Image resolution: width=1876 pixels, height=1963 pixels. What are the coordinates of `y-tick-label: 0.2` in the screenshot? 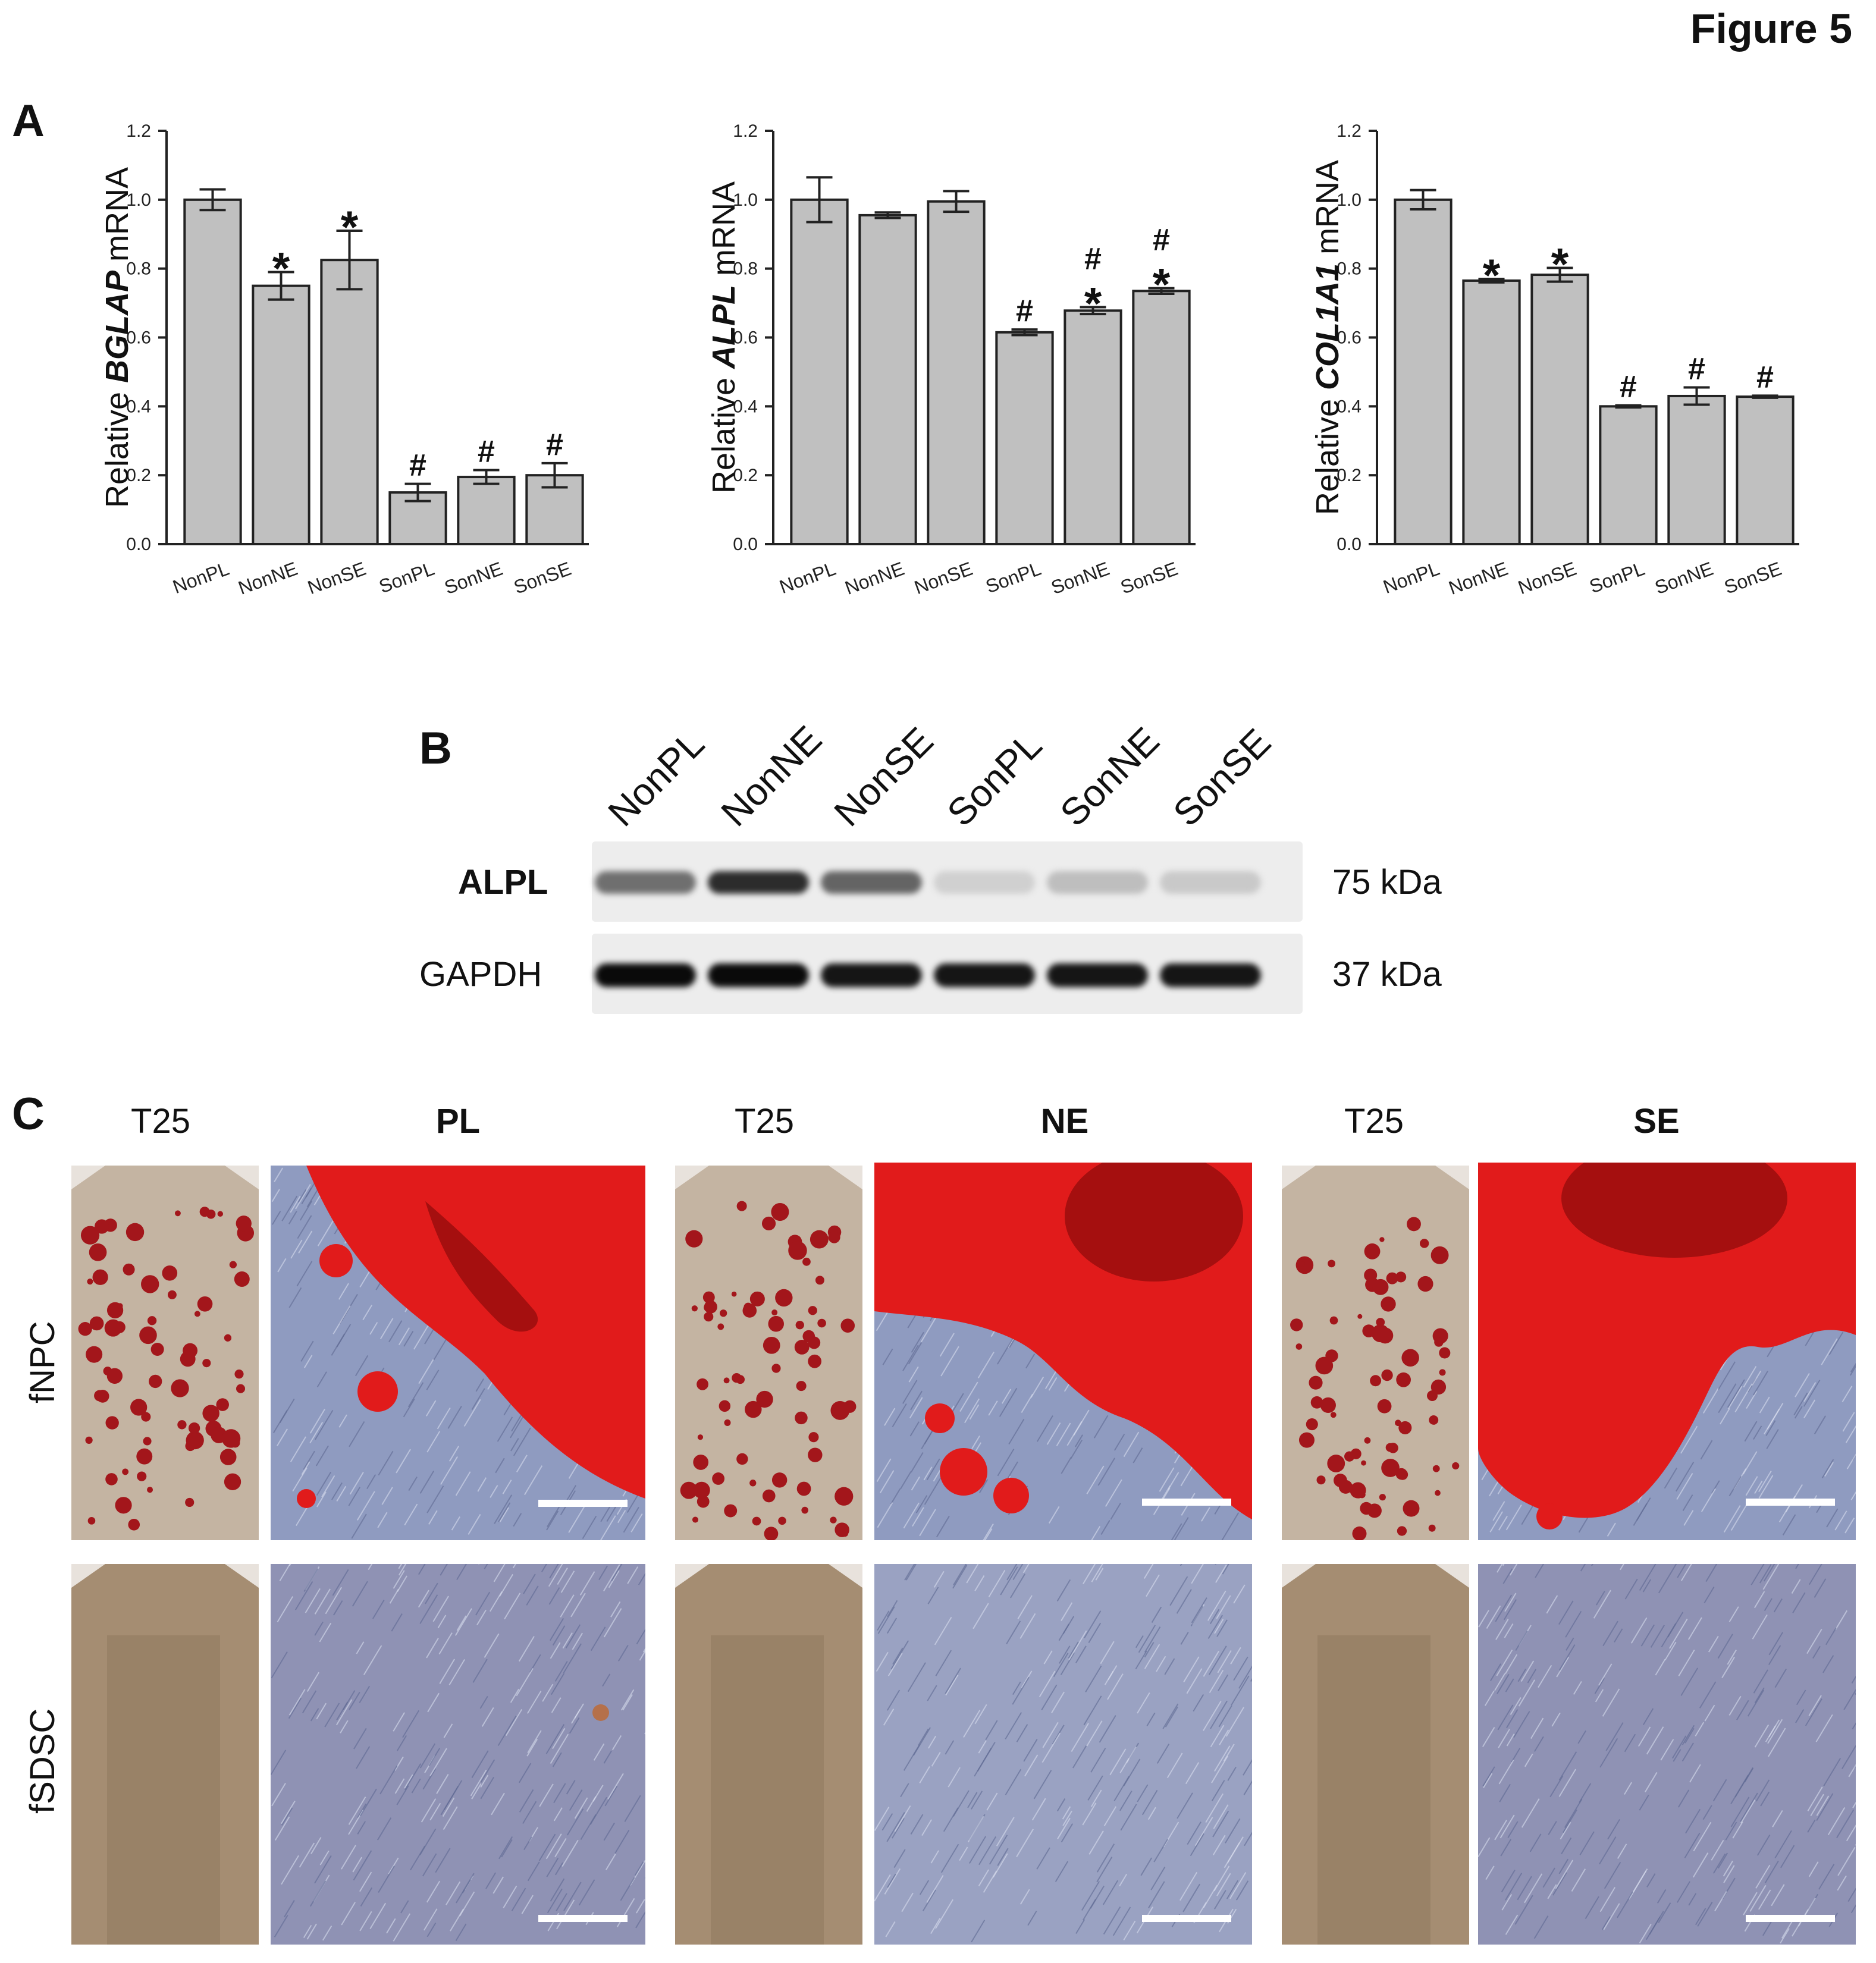 It's located at (1349, 475).